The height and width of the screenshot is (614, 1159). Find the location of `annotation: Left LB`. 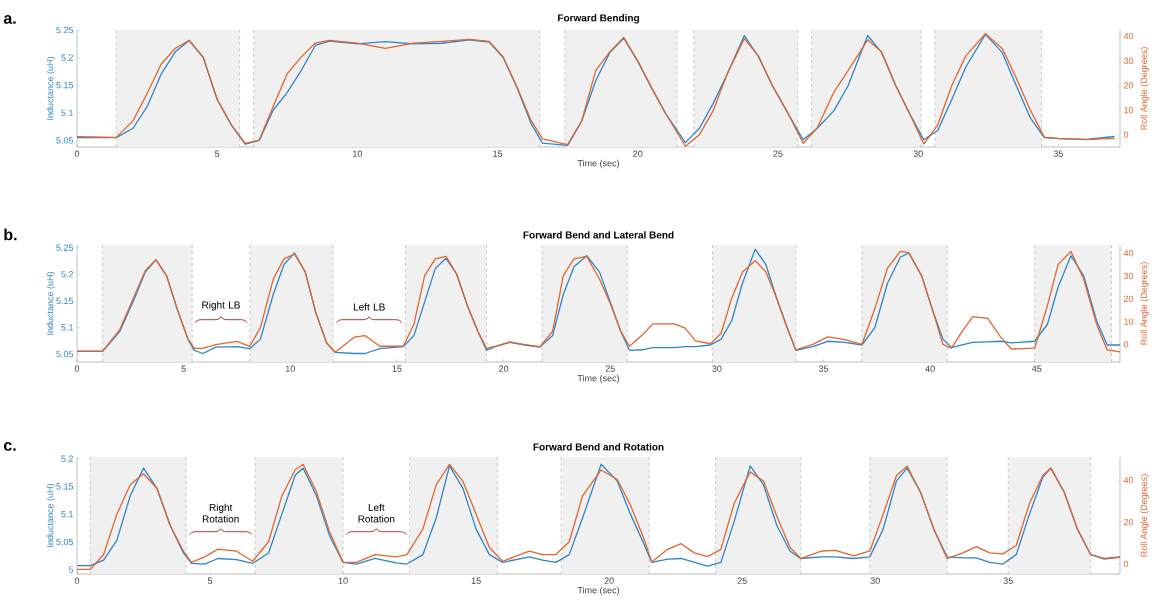

annotation: Left LB is located at coordinates (369, 307).